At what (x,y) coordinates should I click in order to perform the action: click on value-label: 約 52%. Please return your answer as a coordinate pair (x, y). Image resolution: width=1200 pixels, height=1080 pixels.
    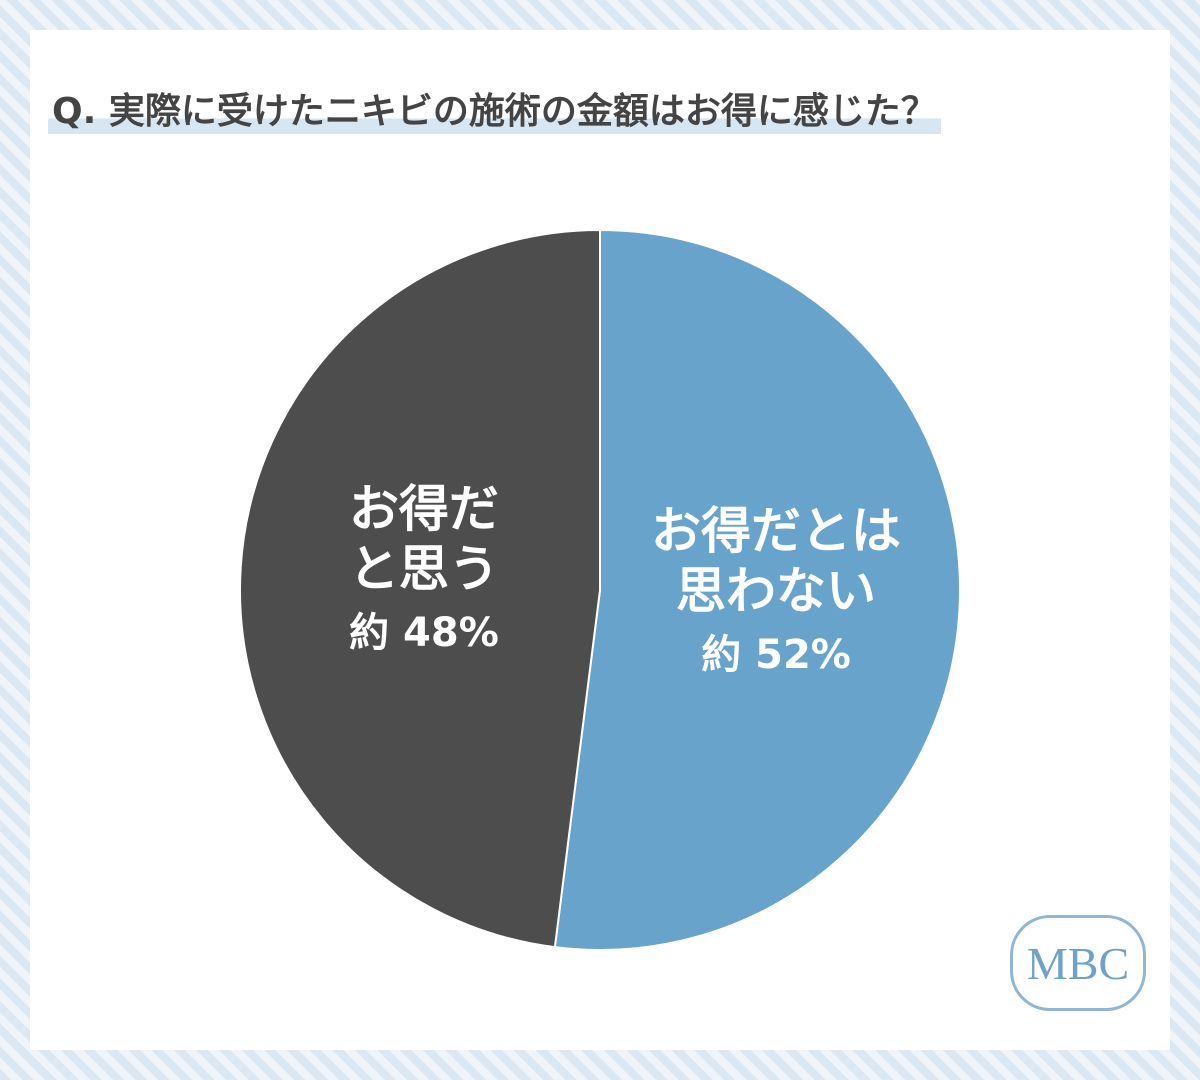
    Looking at the image, I should click on (776, 655).